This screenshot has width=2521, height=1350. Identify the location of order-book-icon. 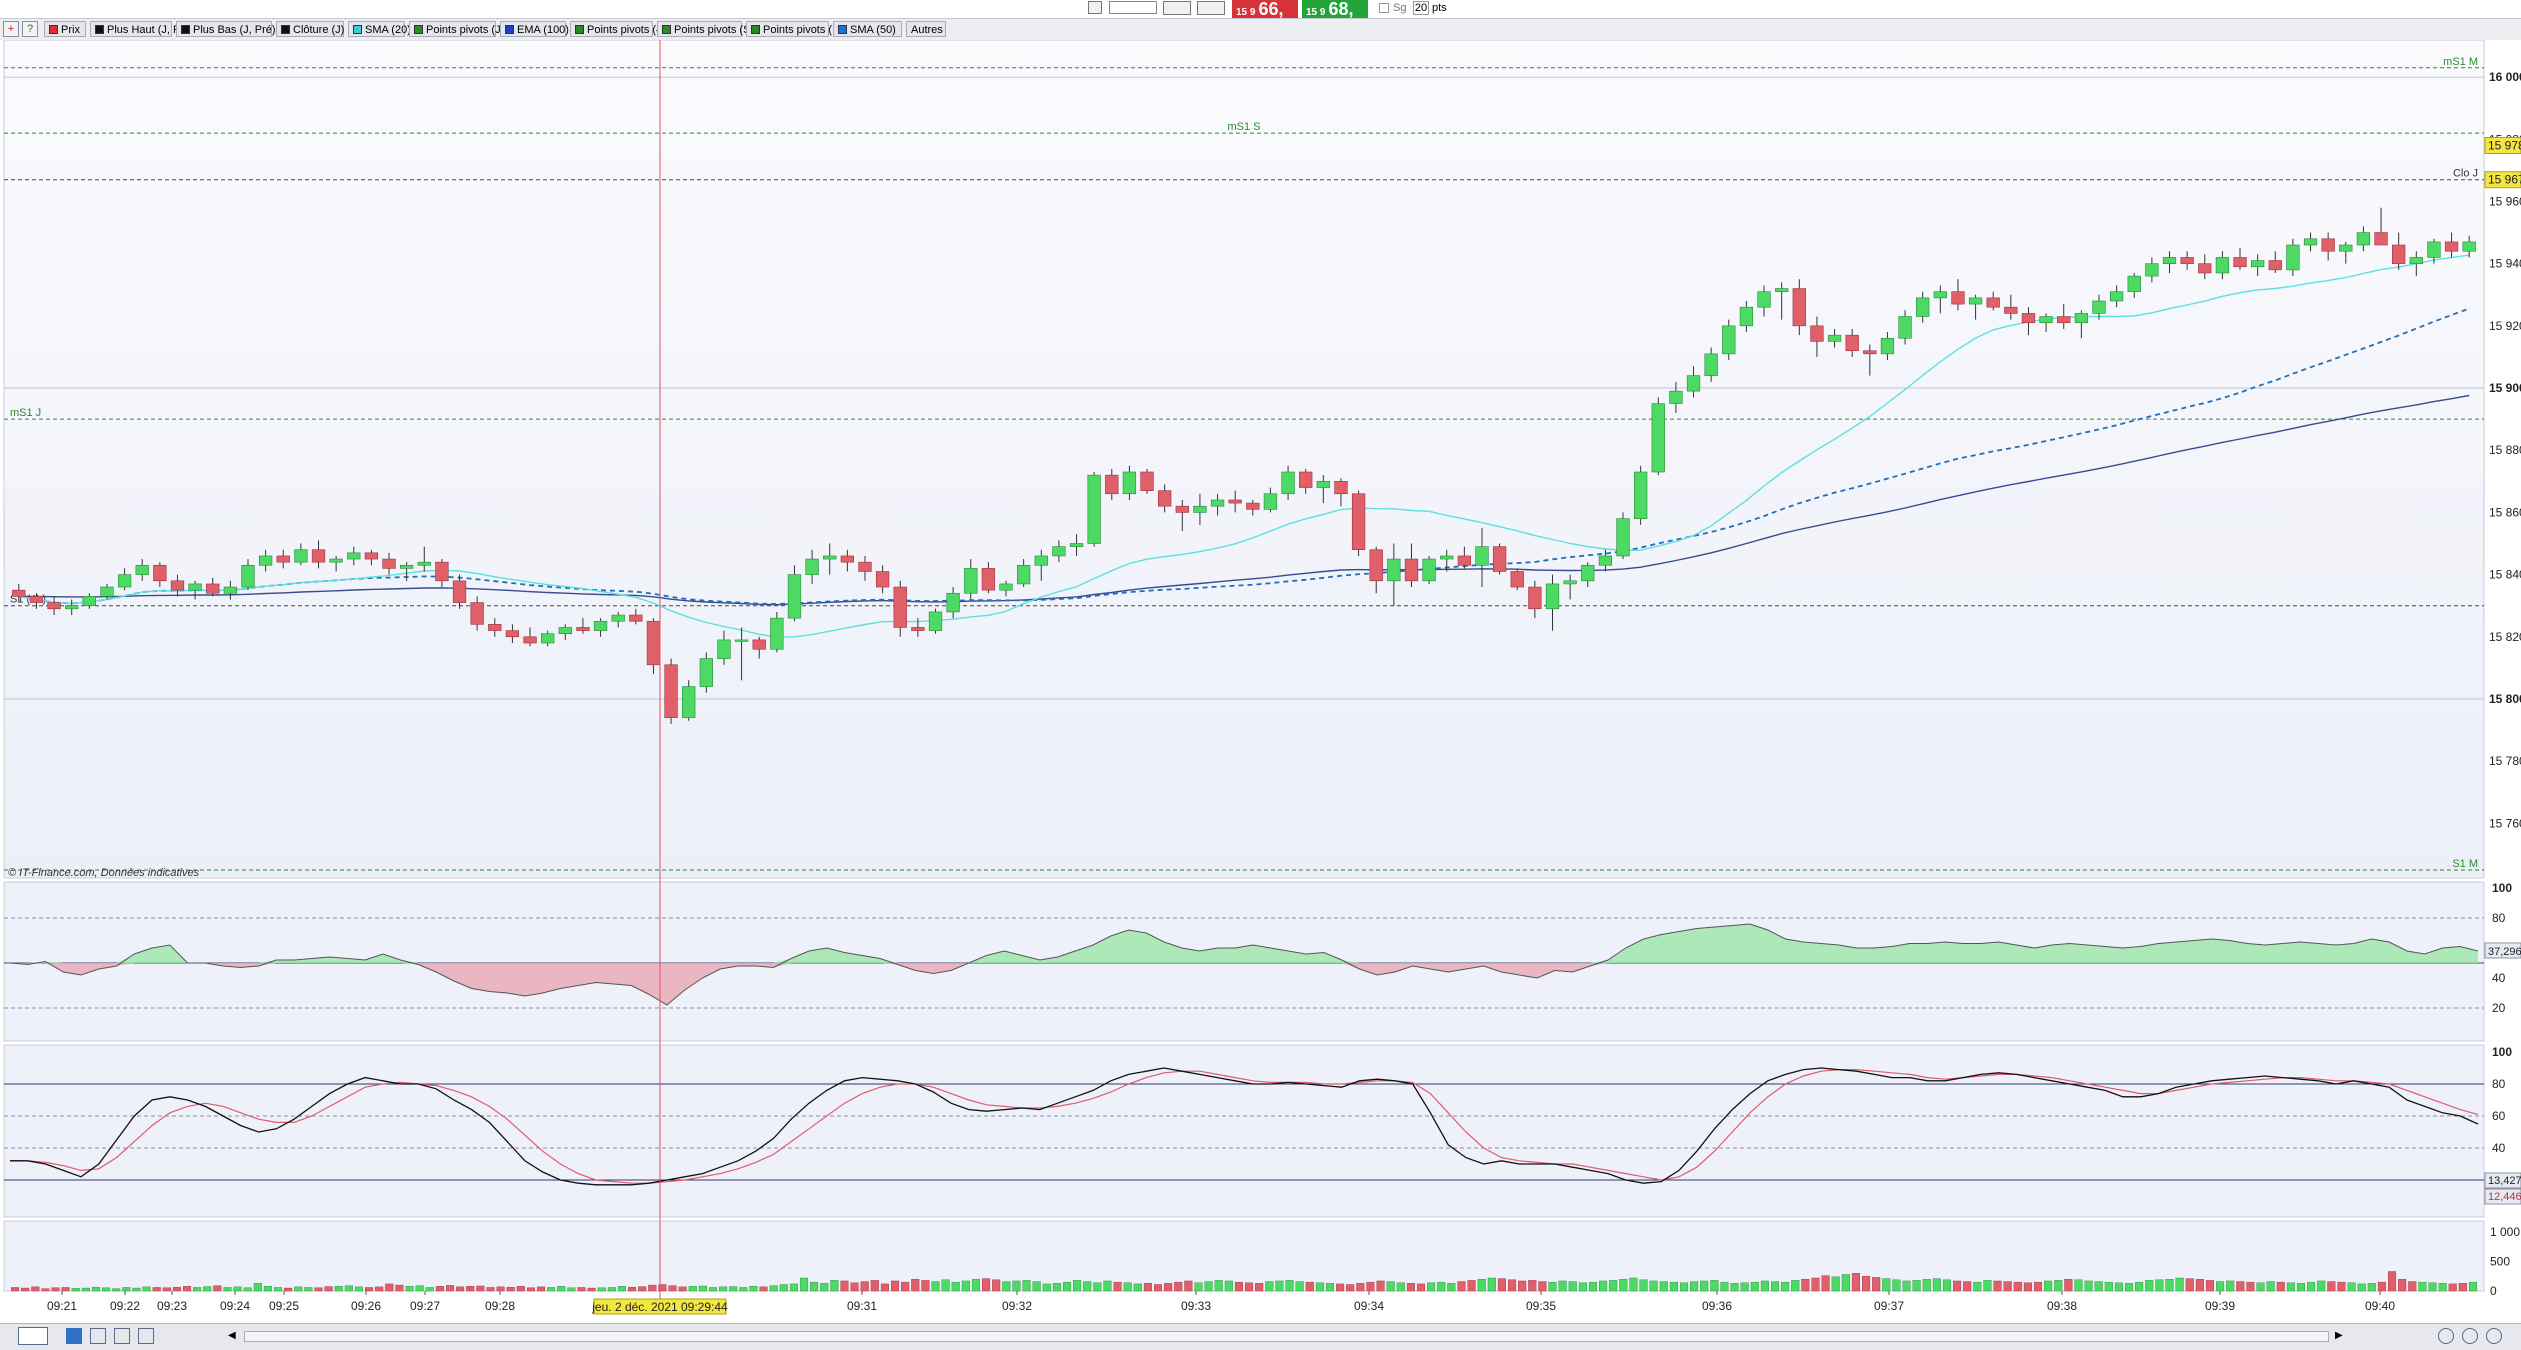
(1177, 8).